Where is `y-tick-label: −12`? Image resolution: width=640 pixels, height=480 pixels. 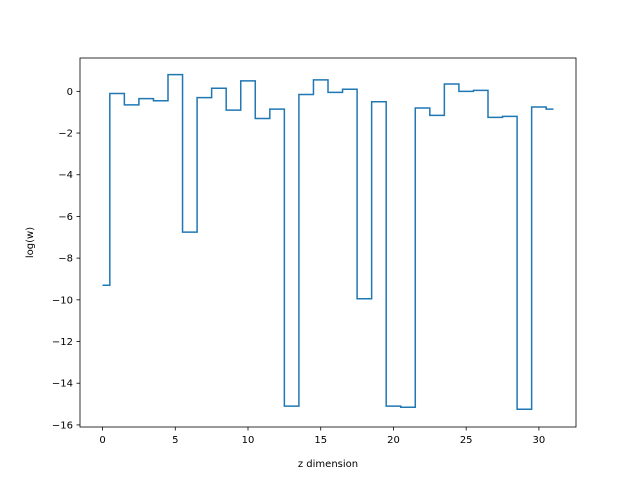 y-tick-label: −12 is located at coordinates (62, 342).